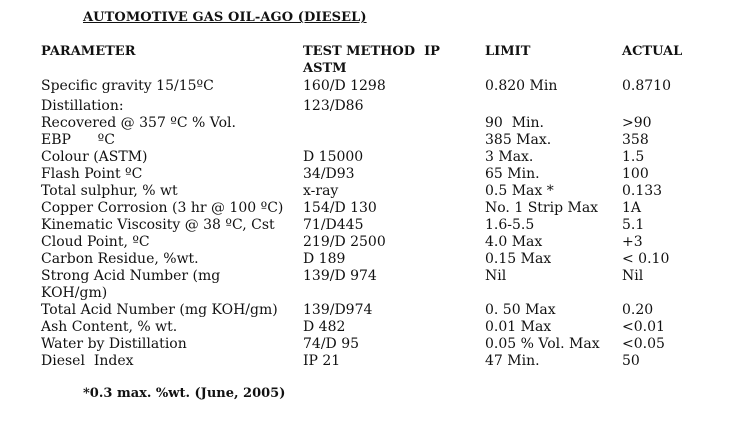 The image size is (751, 437). I want to click on table-row: Cloud Point, ºC 219/D 2500 4.0 Max +3, so click(375, 242).